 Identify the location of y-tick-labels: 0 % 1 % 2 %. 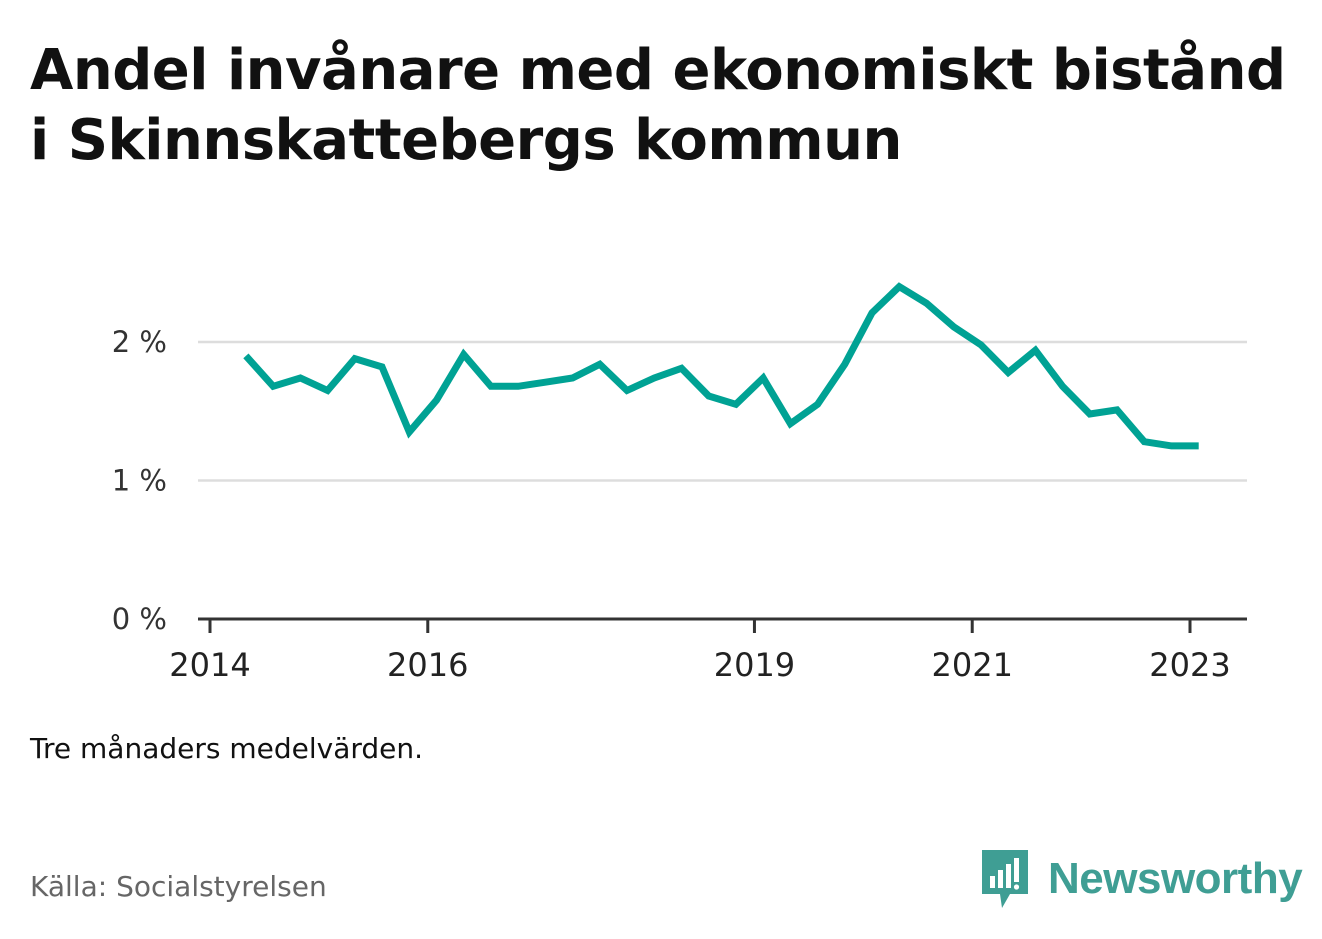
(139, 480).